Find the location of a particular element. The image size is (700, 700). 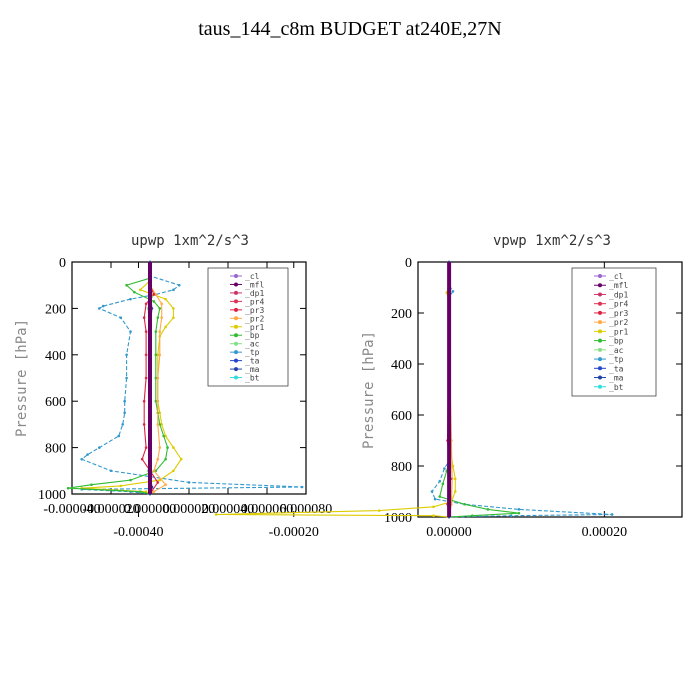

legend-label-0-2: _dp1 is located at coordinates (254, 293).